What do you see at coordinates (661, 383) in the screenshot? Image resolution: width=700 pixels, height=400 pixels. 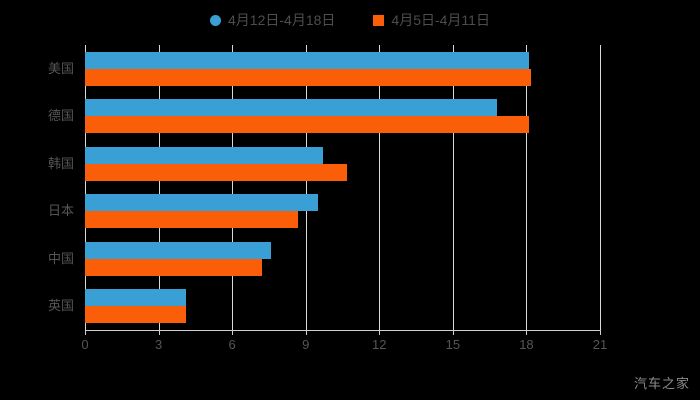 I see `watermark: 汽车之家` at bounding box center [661, 383].